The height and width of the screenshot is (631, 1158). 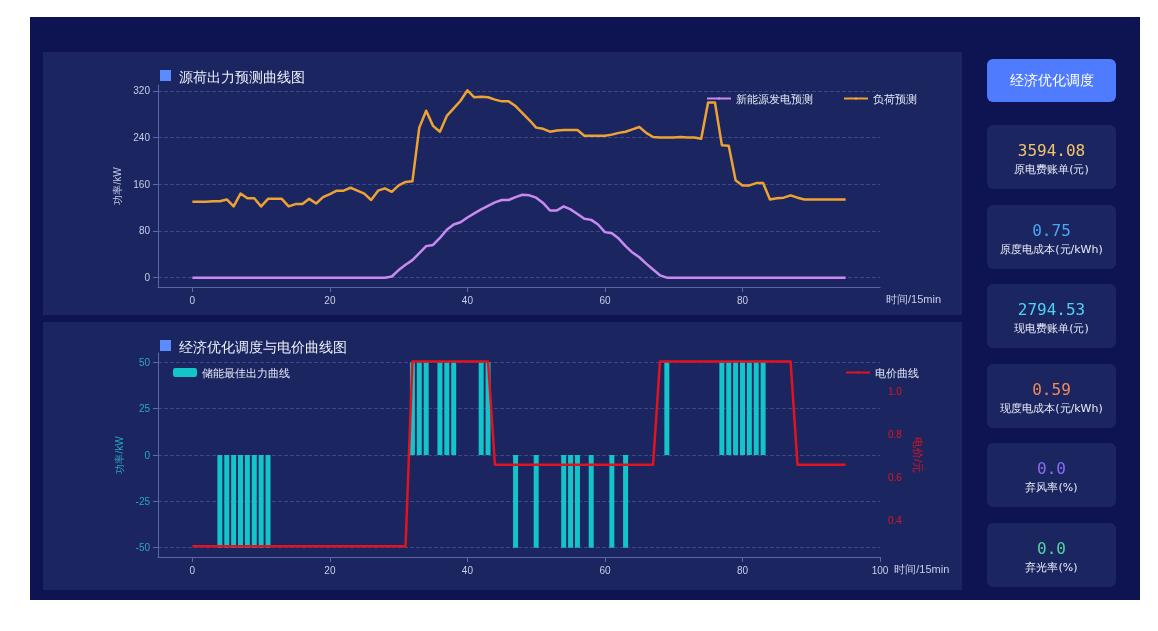 I want to click on y2-tick-label: 0.8, so click(x=895, y=435).